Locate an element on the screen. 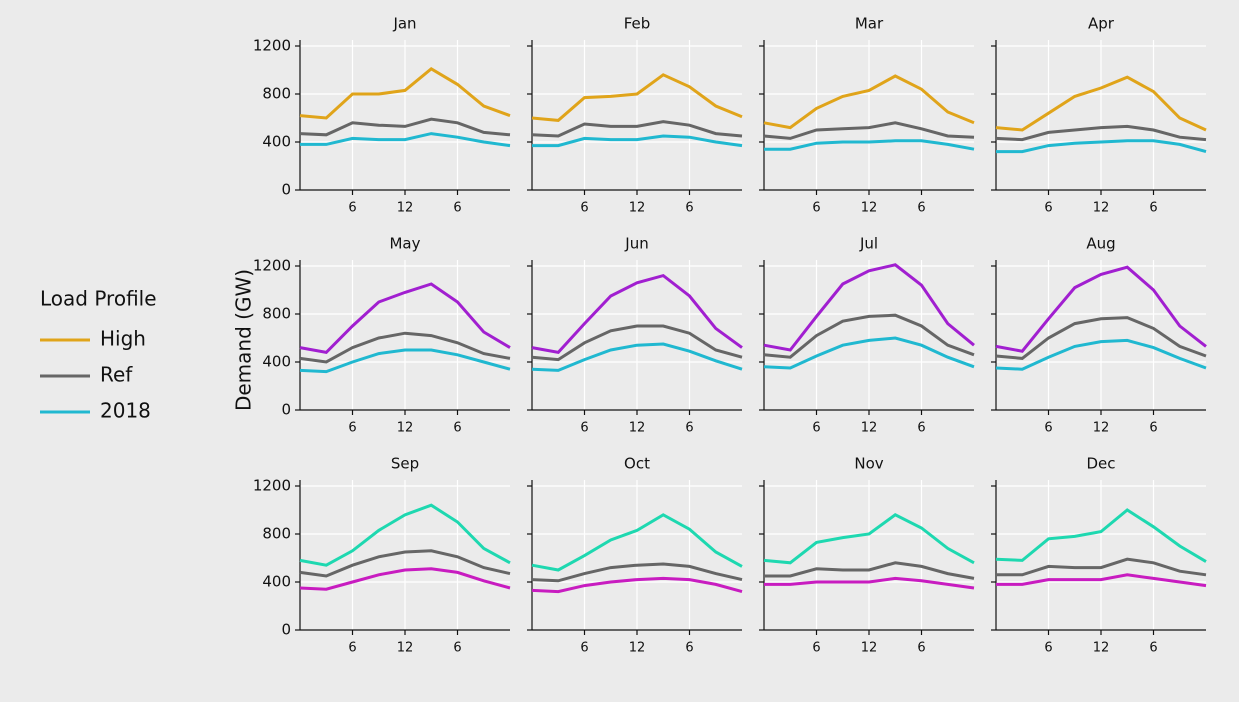 This screenshot has height=702, width=1239. panel-title: Feb is located at coordinates (637, 24).